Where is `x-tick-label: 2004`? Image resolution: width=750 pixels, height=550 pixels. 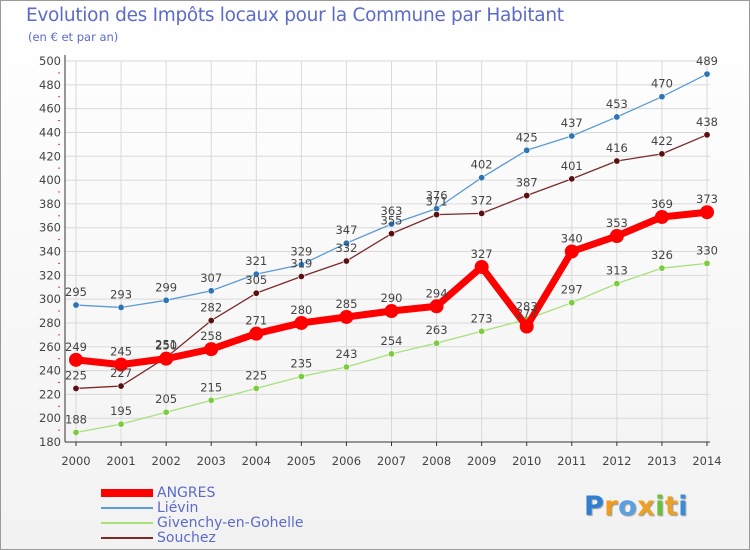
x-tick-label: 2004 is located at coordinates (256, 461).